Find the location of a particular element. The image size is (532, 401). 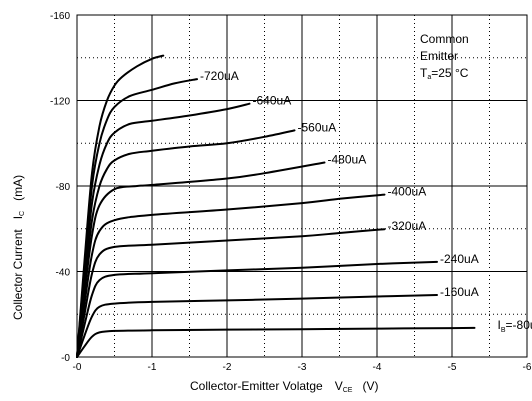

series-label: -320uA is located at coordinates (407, 226).